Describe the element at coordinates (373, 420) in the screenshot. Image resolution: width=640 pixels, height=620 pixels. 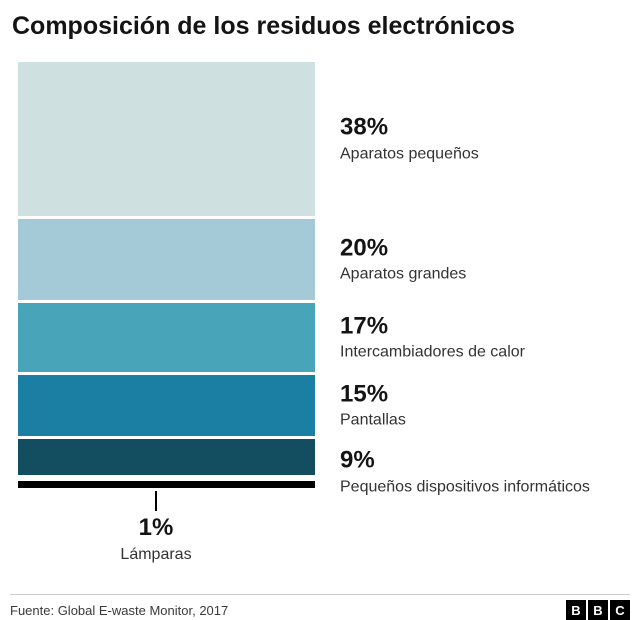
I see `segment-label: Pantallas` at that location.